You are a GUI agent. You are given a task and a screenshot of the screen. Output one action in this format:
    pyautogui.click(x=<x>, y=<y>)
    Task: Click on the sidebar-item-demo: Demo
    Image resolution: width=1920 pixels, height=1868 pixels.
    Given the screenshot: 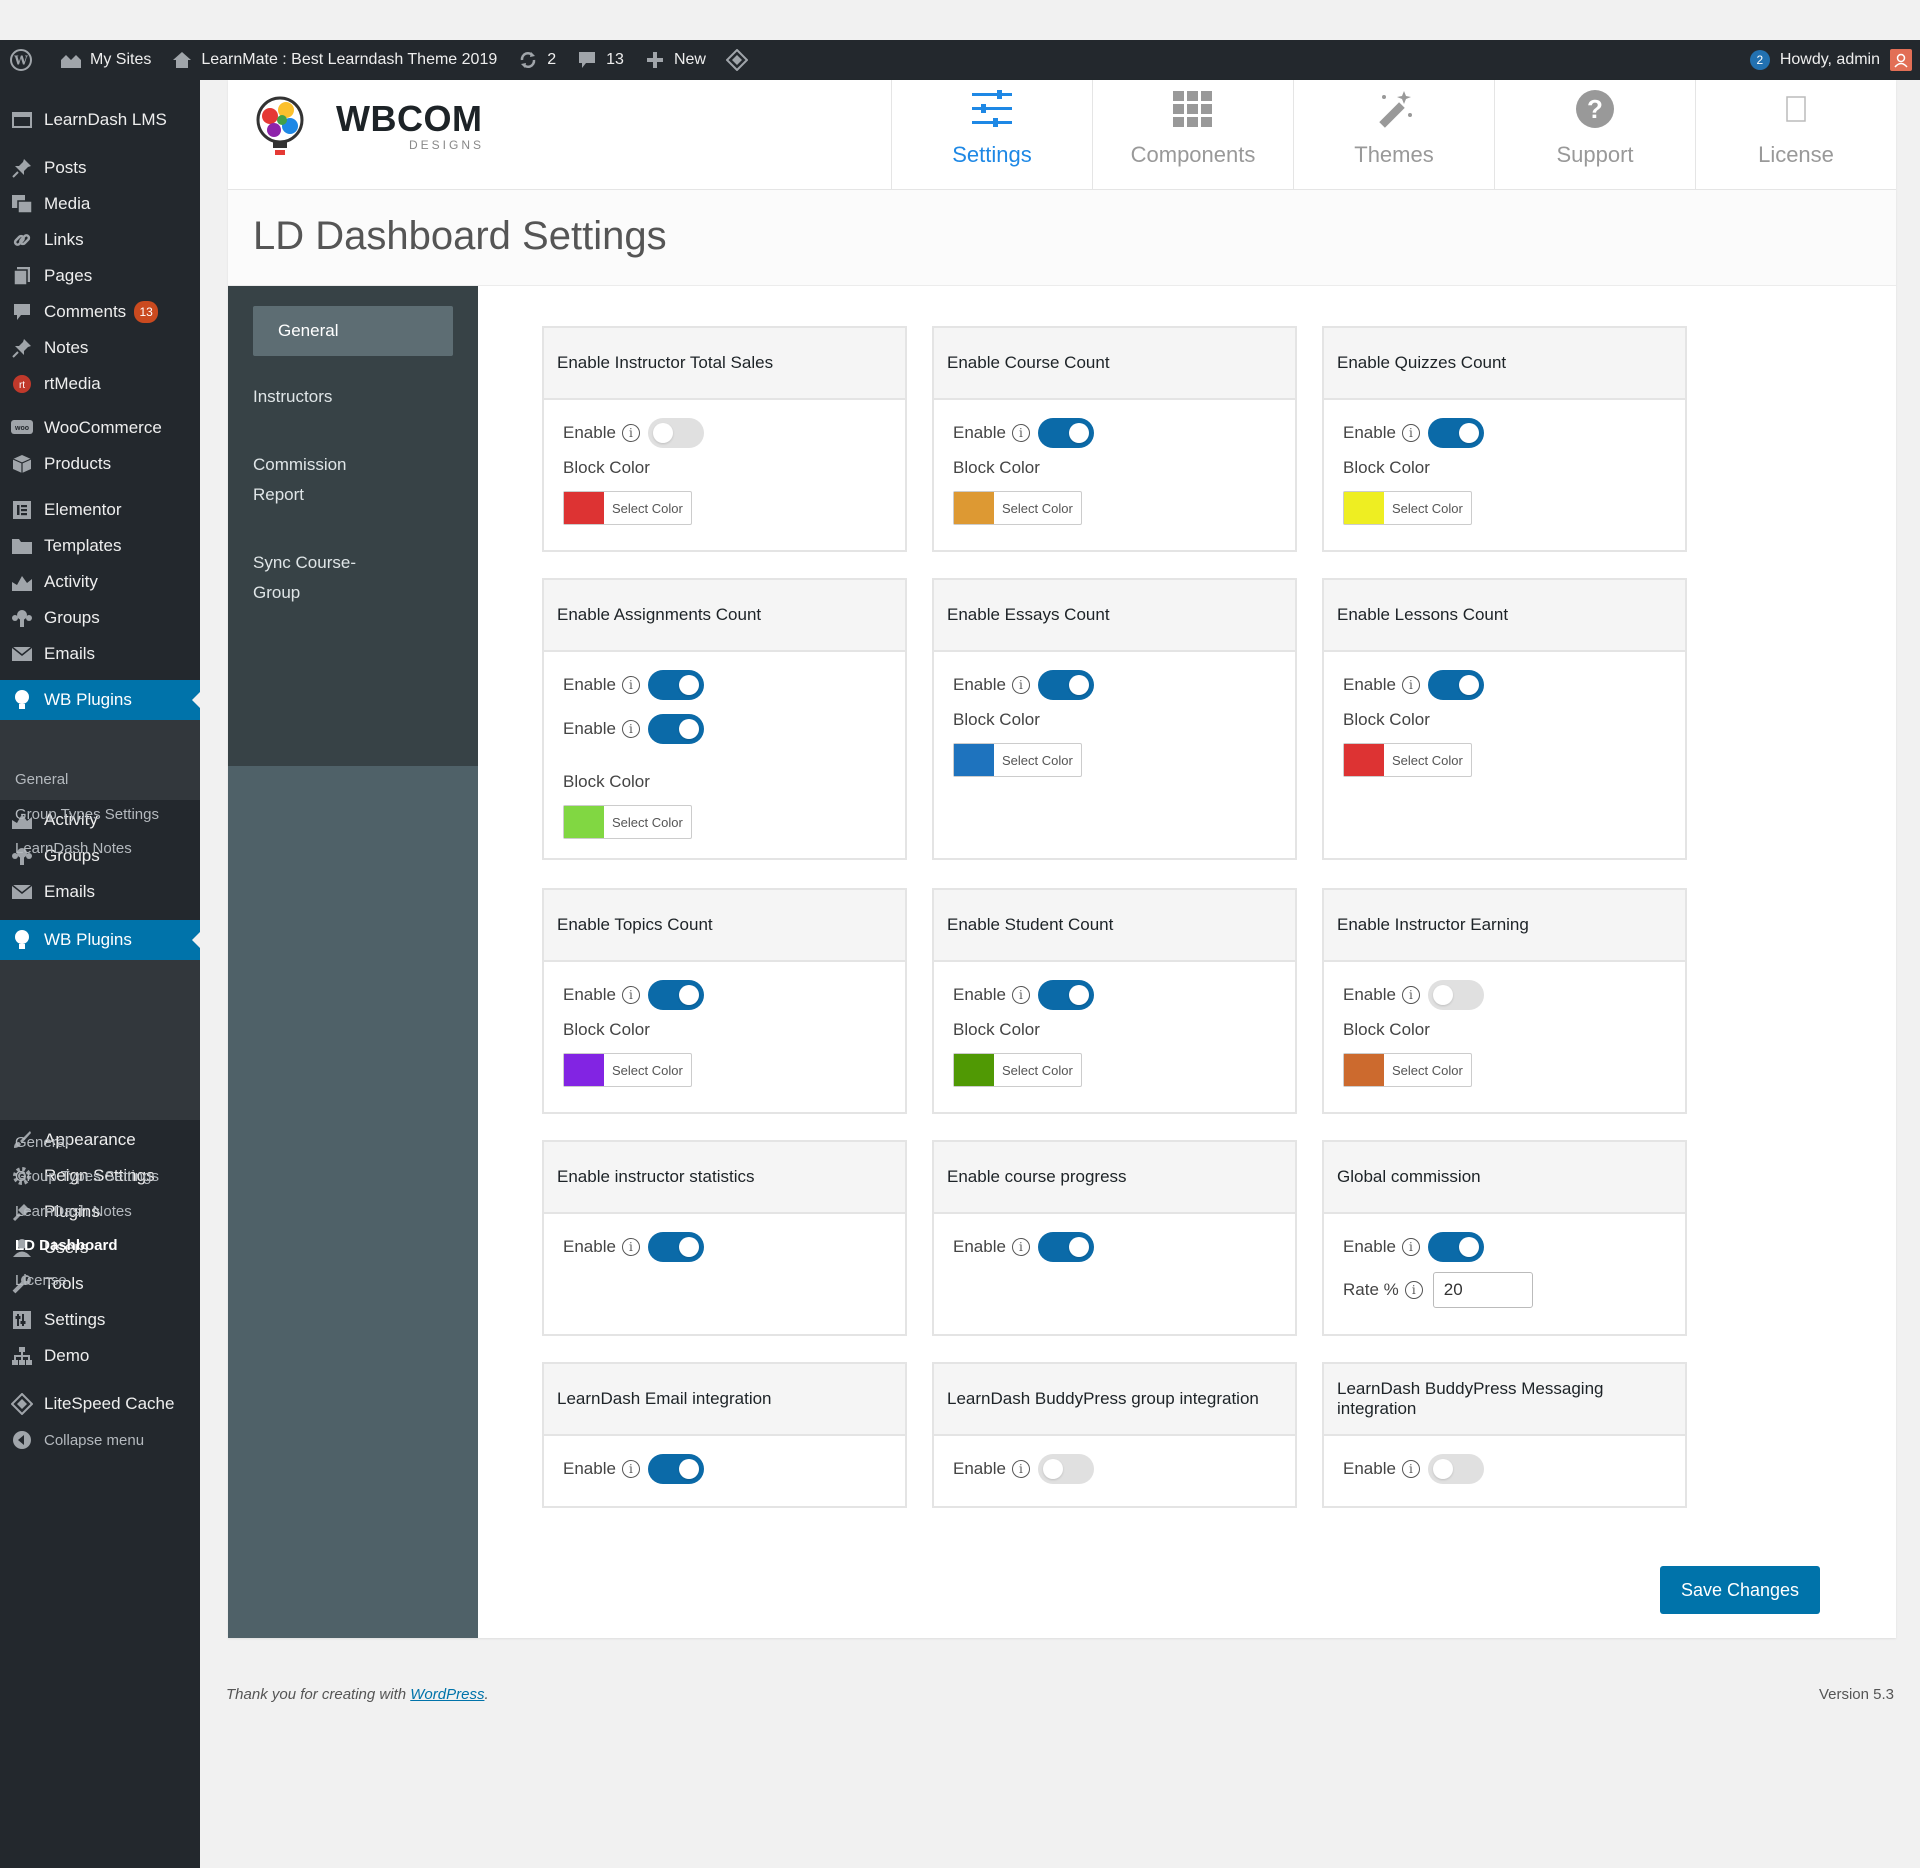 What is the action you would take?
    pyautogui.click(x=100, y=1356)
    